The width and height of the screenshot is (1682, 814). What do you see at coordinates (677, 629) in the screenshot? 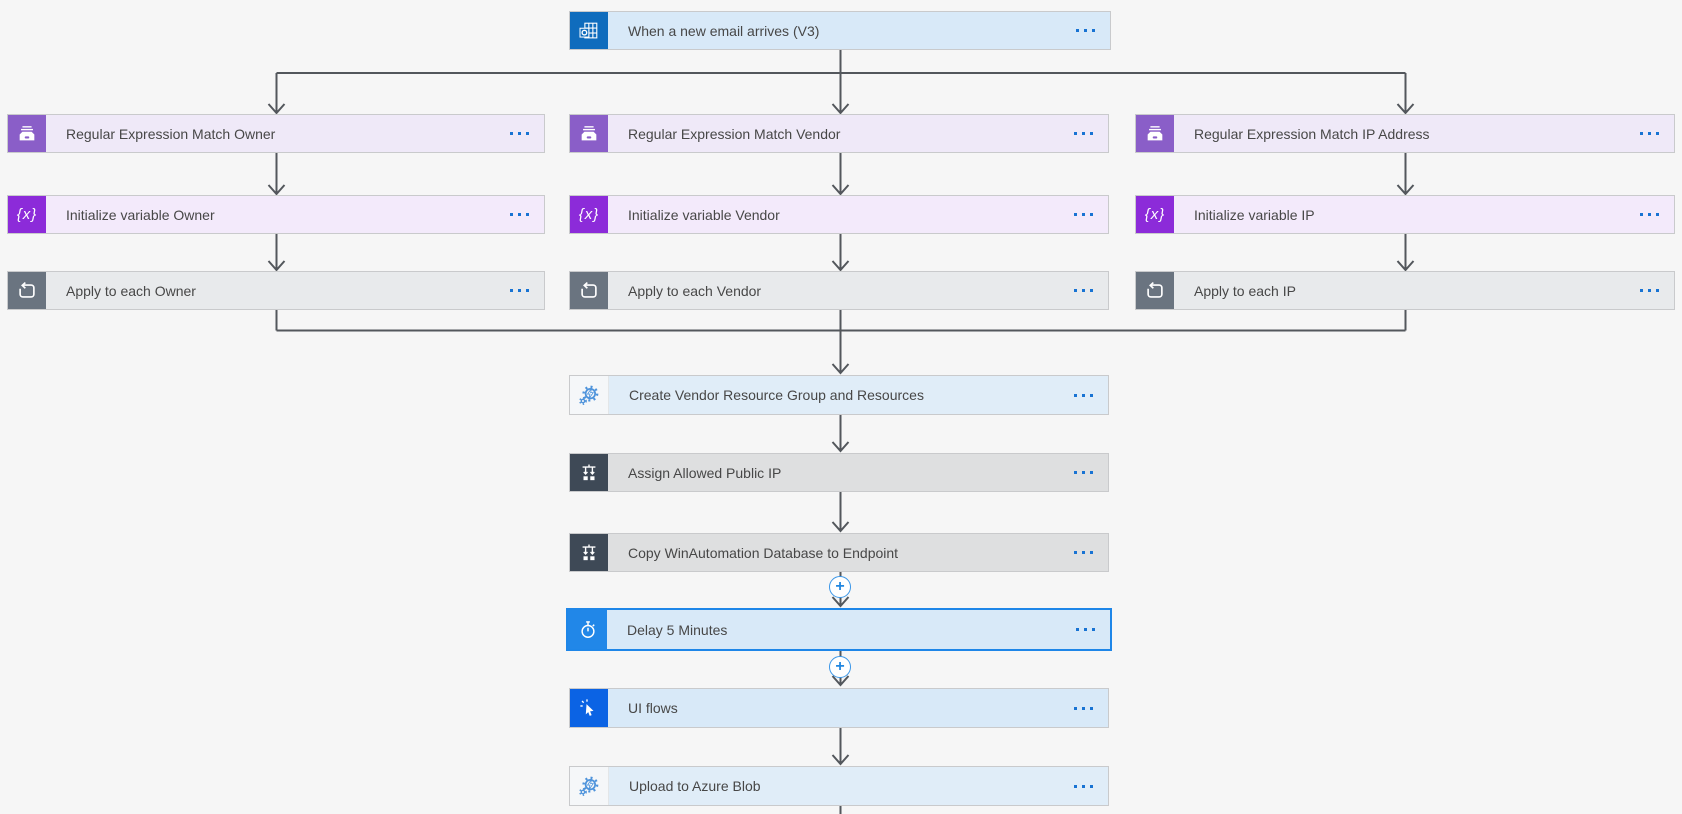
I see `node-label: Delay 5 Minutes` at bounding box center [677, 629].